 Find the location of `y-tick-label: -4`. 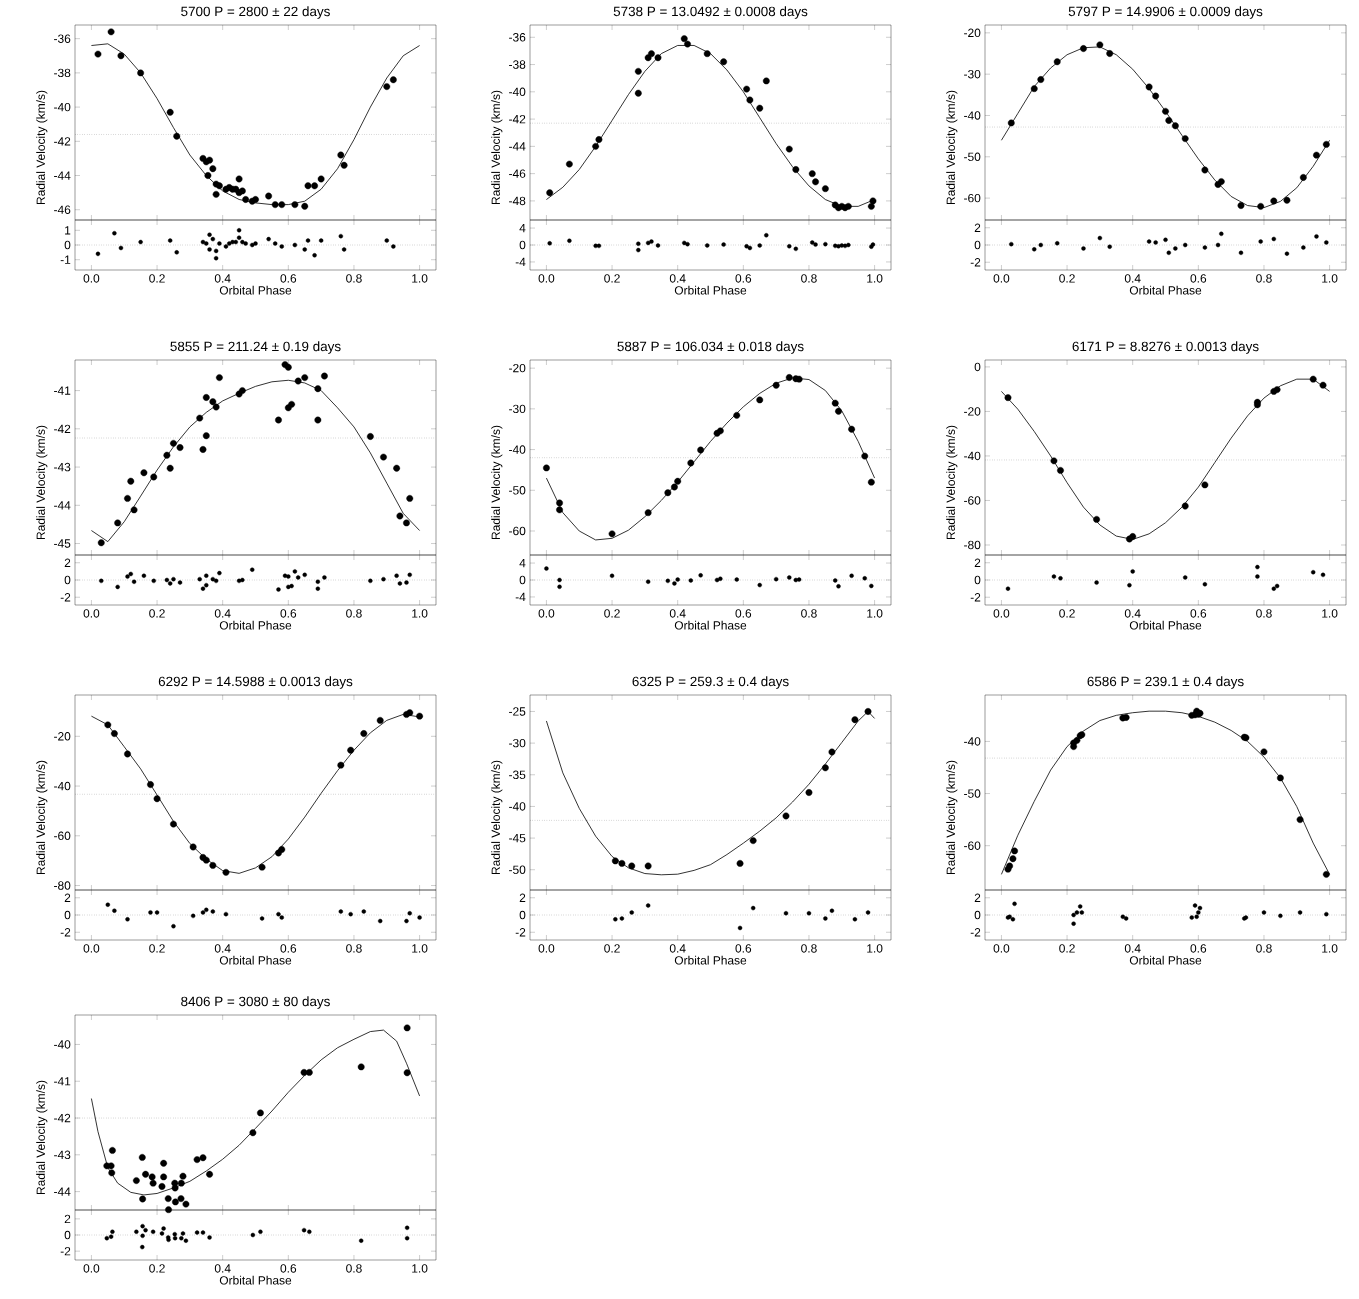

y-tick-label: -4 is located at coordinates (520, 597).